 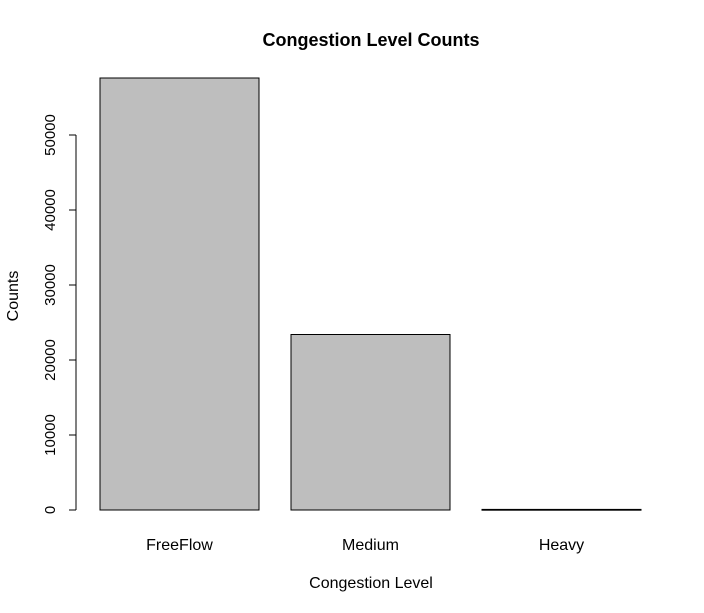 I want to click on y-tick-label: 30000, so click(x=50, y=285).